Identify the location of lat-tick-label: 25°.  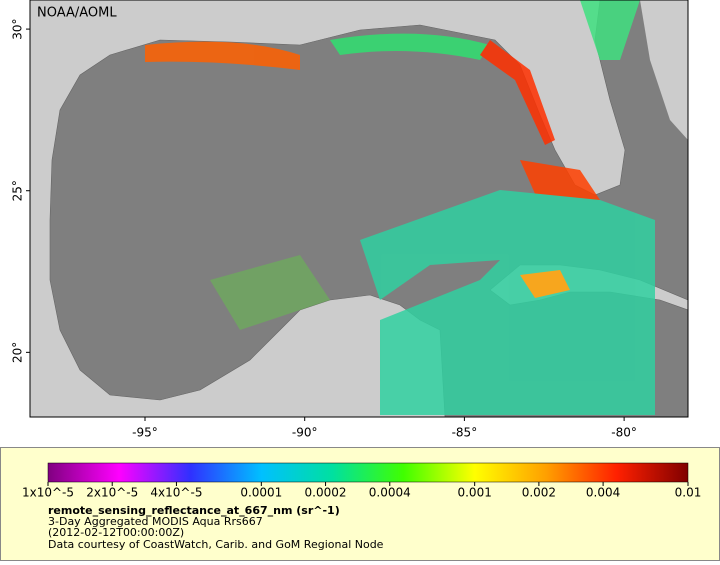
(18, 190).